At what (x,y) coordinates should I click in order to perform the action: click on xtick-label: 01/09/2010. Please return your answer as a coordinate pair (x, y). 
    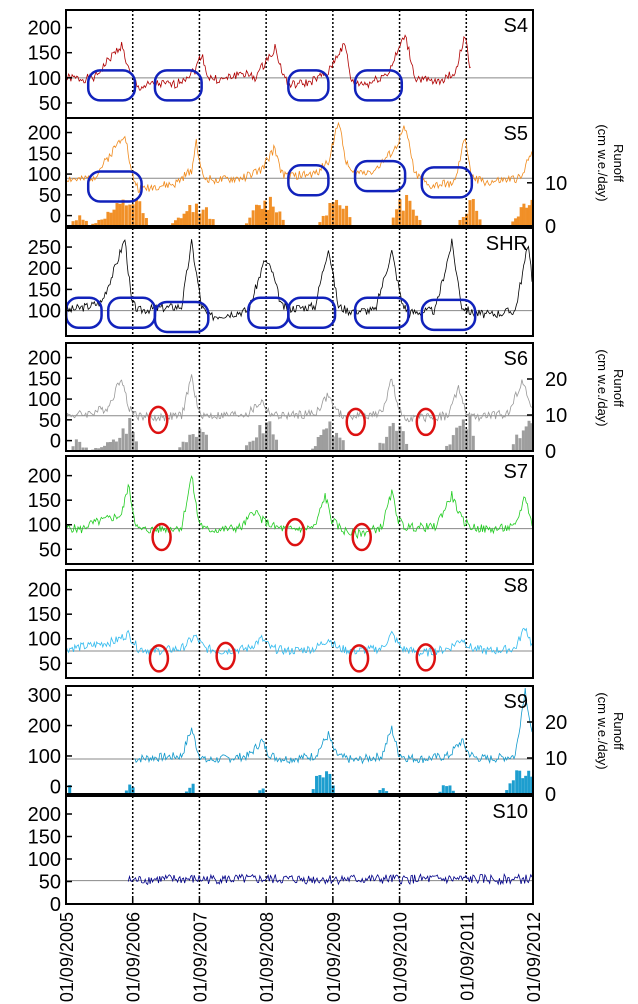
    Looking at the image, I should click on (401, 957).